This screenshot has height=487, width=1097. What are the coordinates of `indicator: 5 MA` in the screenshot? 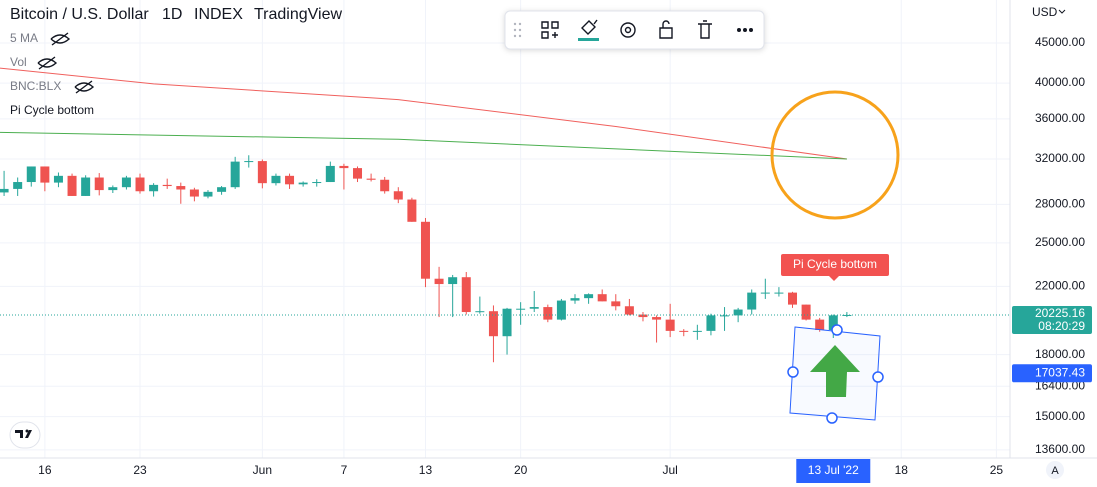 It's located at (24, 38).